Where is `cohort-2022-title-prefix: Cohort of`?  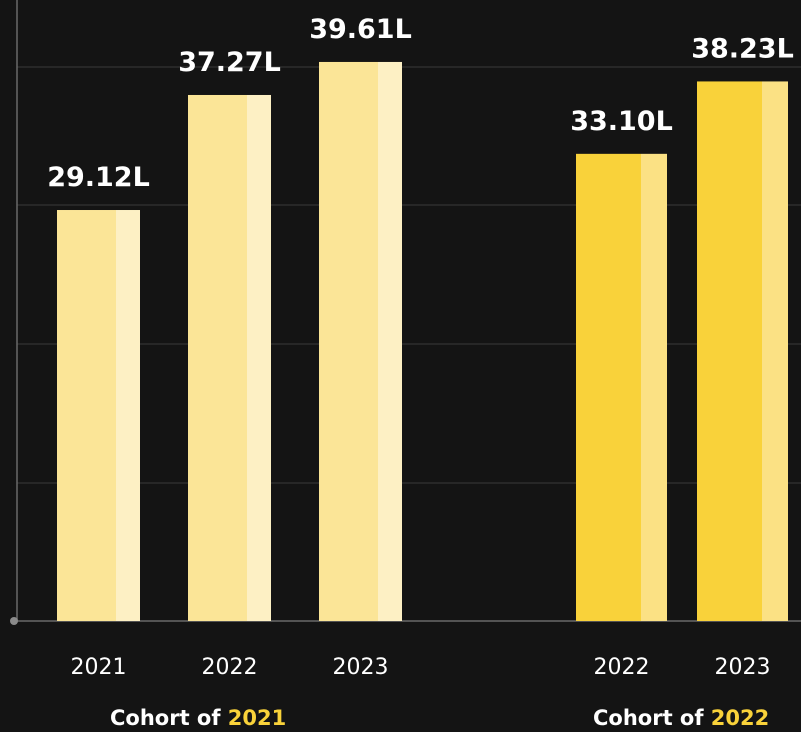
cohort-2022-title-prefix: Cohort of is located at coordinates (652, 718).